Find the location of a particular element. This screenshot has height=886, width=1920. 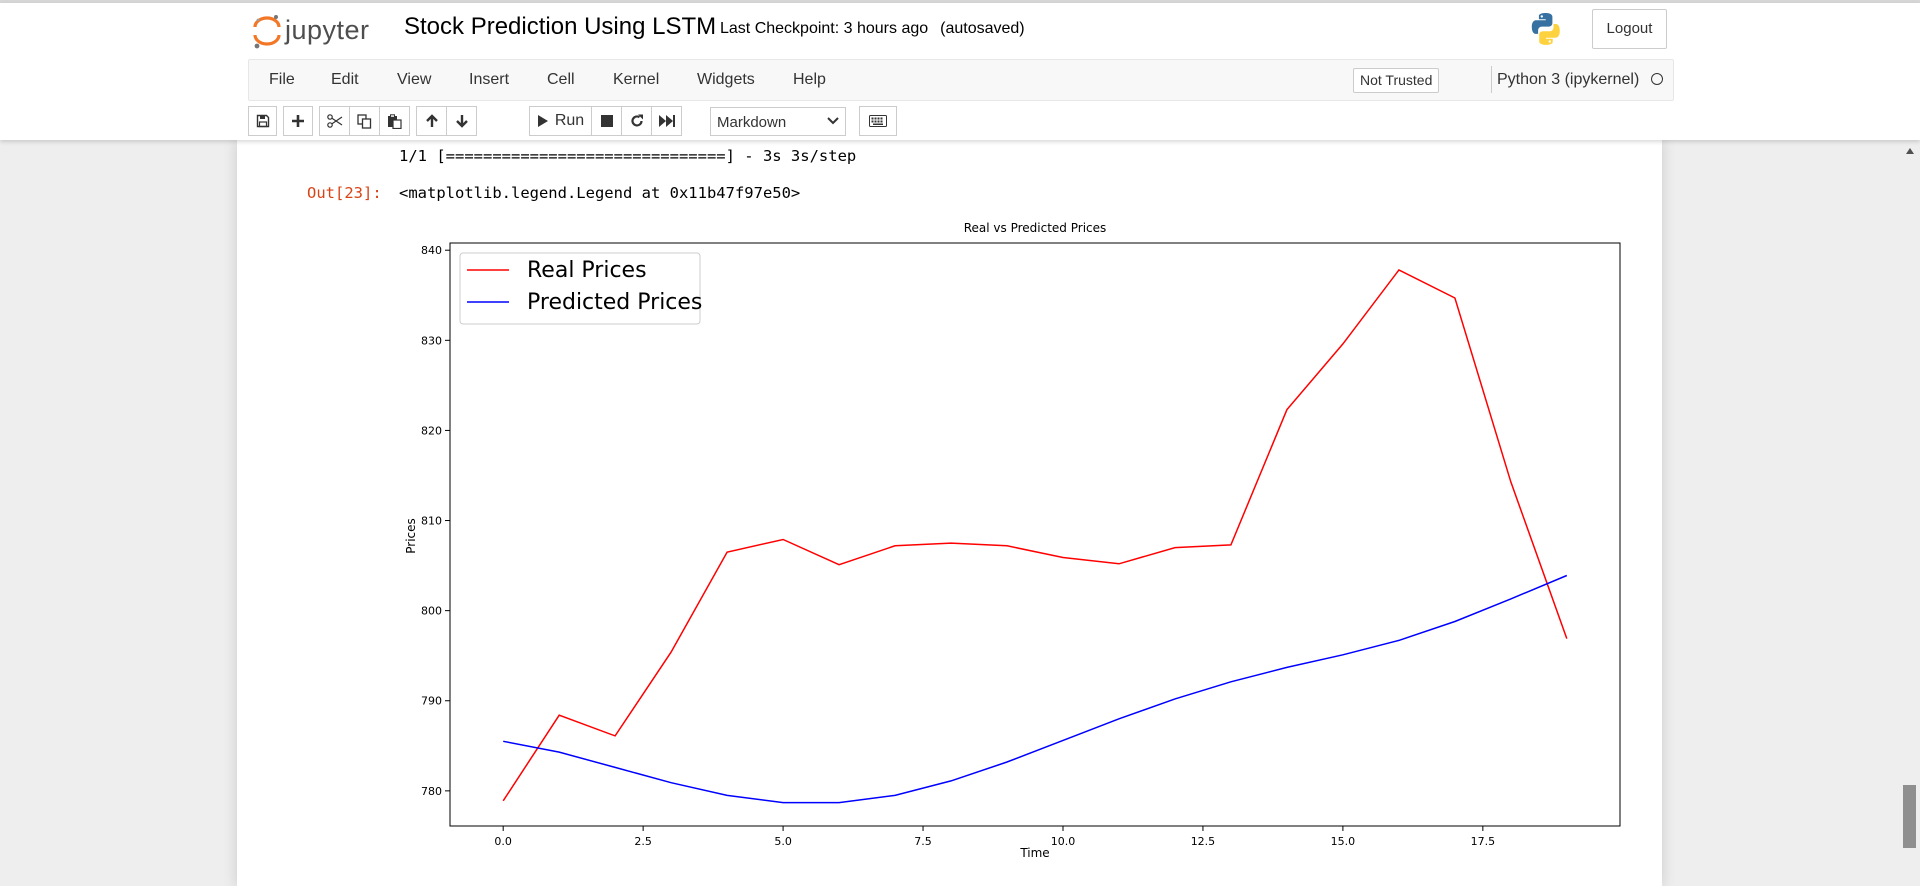

scroll-up-arrow-icon is located at coordinates (1910, 151).